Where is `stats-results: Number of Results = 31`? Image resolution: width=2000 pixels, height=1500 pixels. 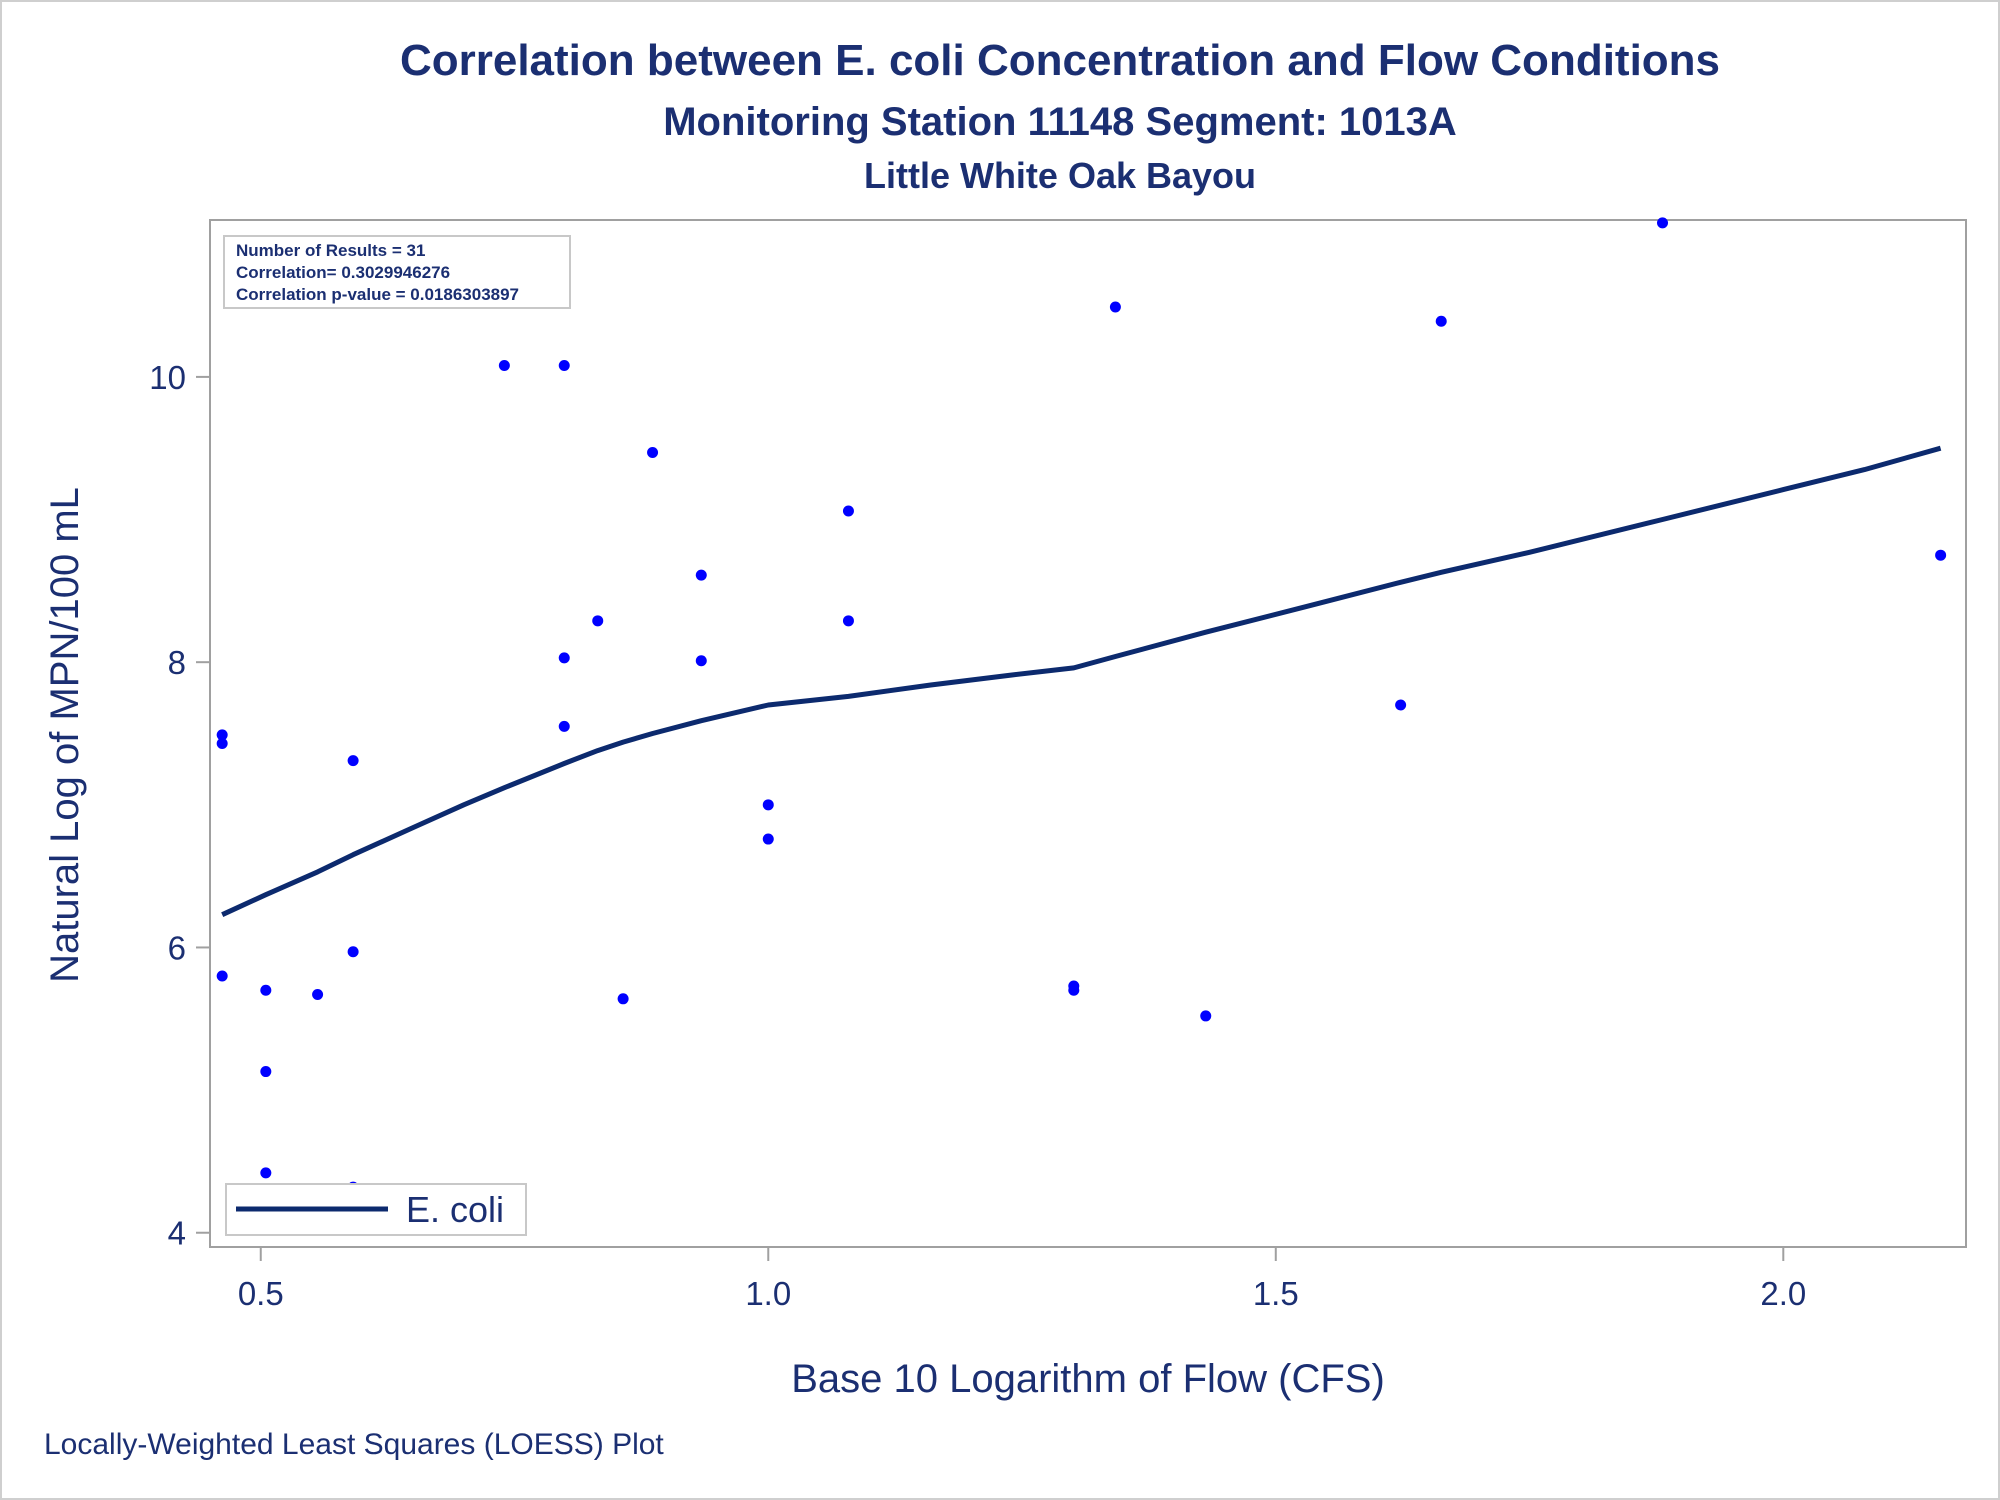
stats-results: Number of Results = 31 is located at coordinates (330, 250).